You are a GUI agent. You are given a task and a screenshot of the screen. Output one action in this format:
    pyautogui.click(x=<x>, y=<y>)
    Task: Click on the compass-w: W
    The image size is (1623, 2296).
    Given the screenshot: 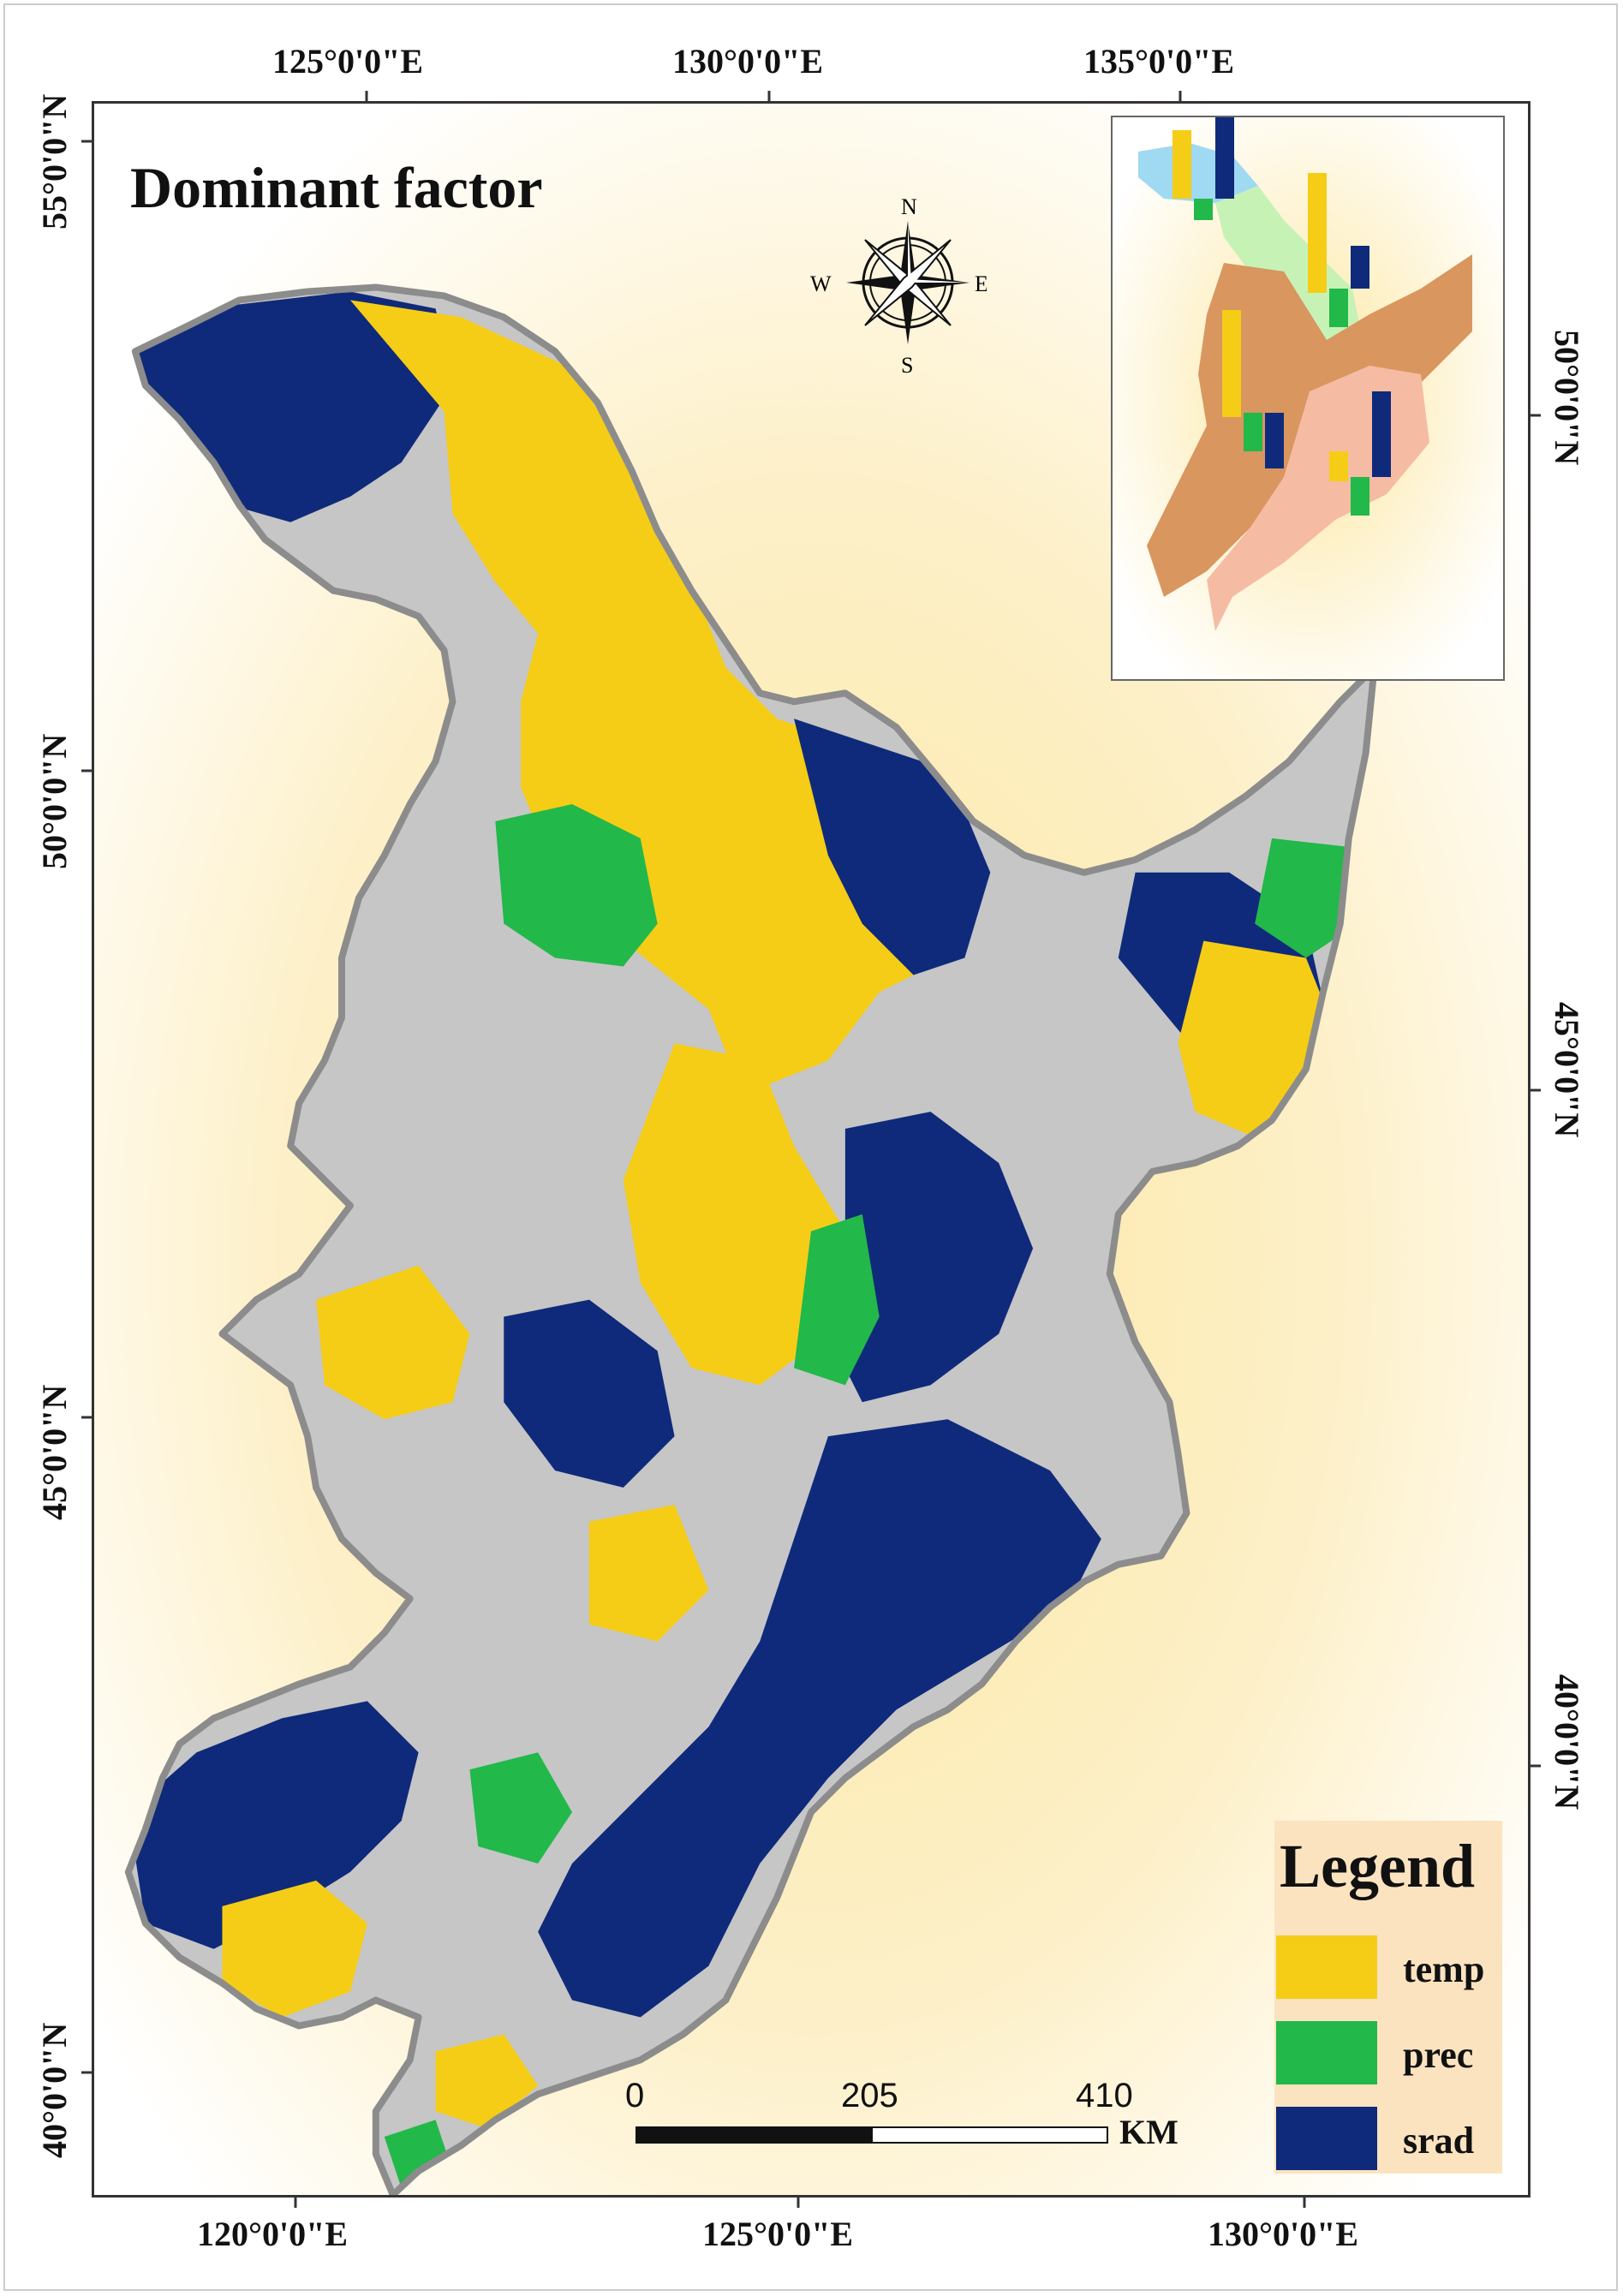 What is the action you would take?
    pyautogui.click(x=821, y=283)
    